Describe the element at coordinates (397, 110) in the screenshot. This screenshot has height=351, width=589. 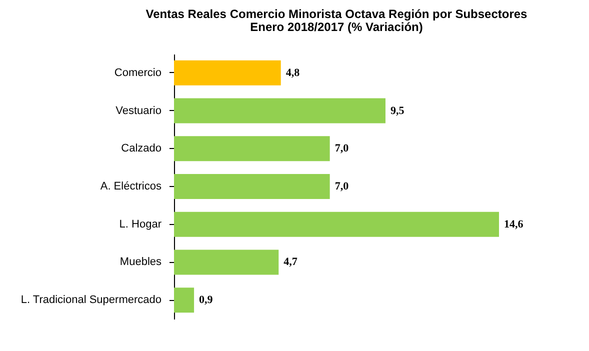
I see `data-label: 9,5` at that location.